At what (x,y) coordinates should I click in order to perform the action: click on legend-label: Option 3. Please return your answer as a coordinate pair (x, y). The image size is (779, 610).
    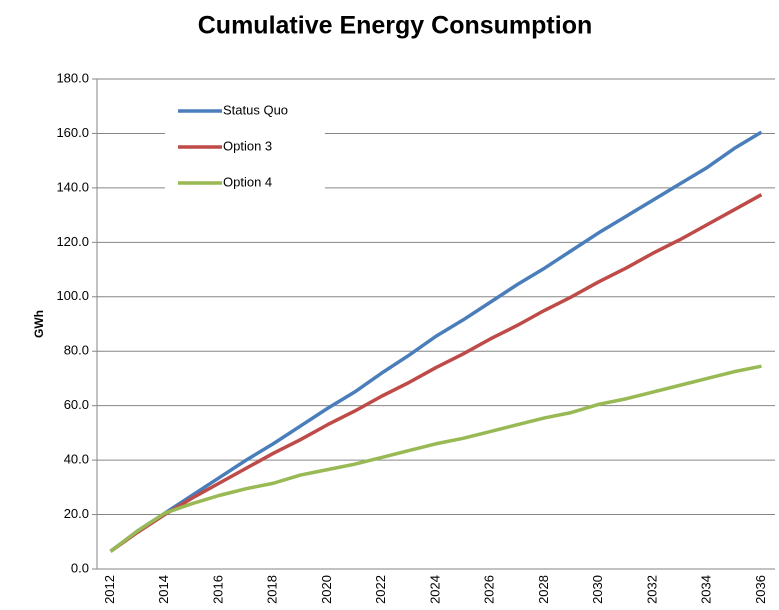
    Looking at the image, I should click on (247, 145).